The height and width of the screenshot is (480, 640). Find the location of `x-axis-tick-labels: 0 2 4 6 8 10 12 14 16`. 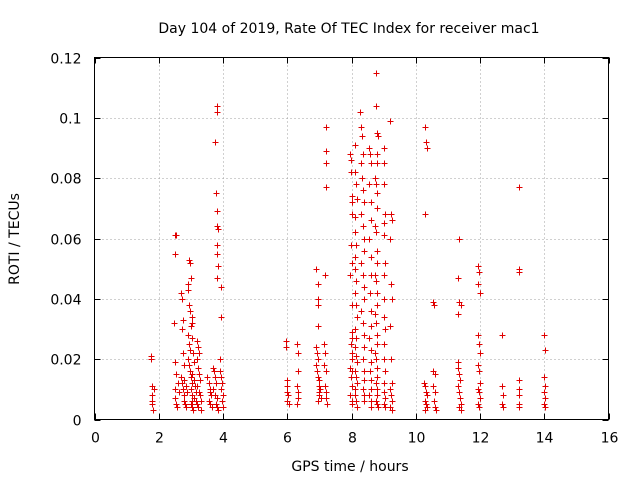

x-axis-tick-labels: 0 2 4 6 8 10 12 14 16 is located at coordinates (354, 439).